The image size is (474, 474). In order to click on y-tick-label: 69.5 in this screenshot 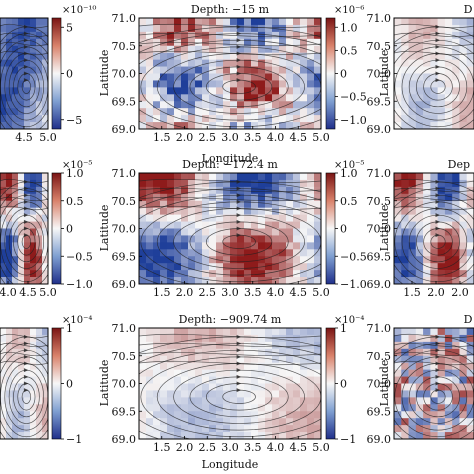, I will do `click(379, 411)`.